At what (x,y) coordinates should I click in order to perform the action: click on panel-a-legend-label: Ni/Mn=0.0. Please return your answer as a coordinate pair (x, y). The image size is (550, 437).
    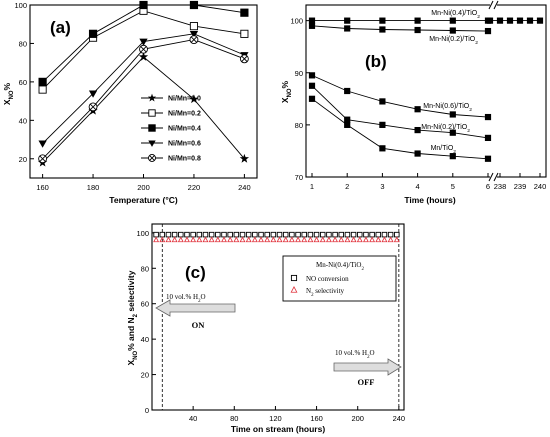
    Looking at the image, I should click on (184, 99).